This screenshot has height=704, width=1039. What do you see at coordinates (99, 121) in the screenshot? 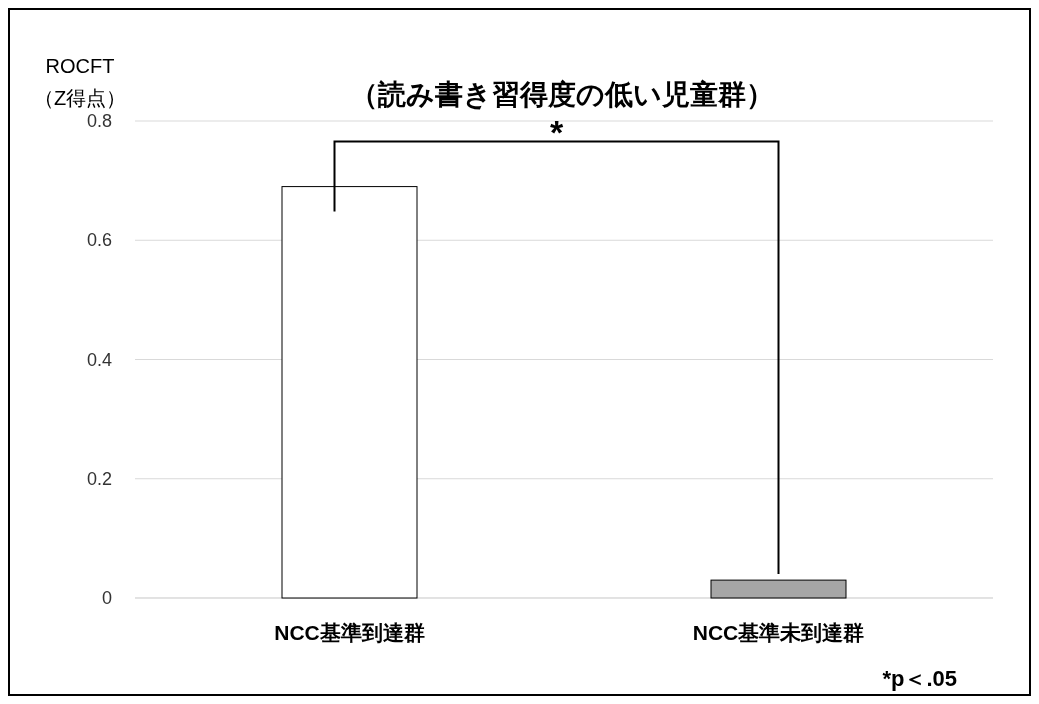
I see `y-tick-label: 0.8` at bounding box center [99, 121].